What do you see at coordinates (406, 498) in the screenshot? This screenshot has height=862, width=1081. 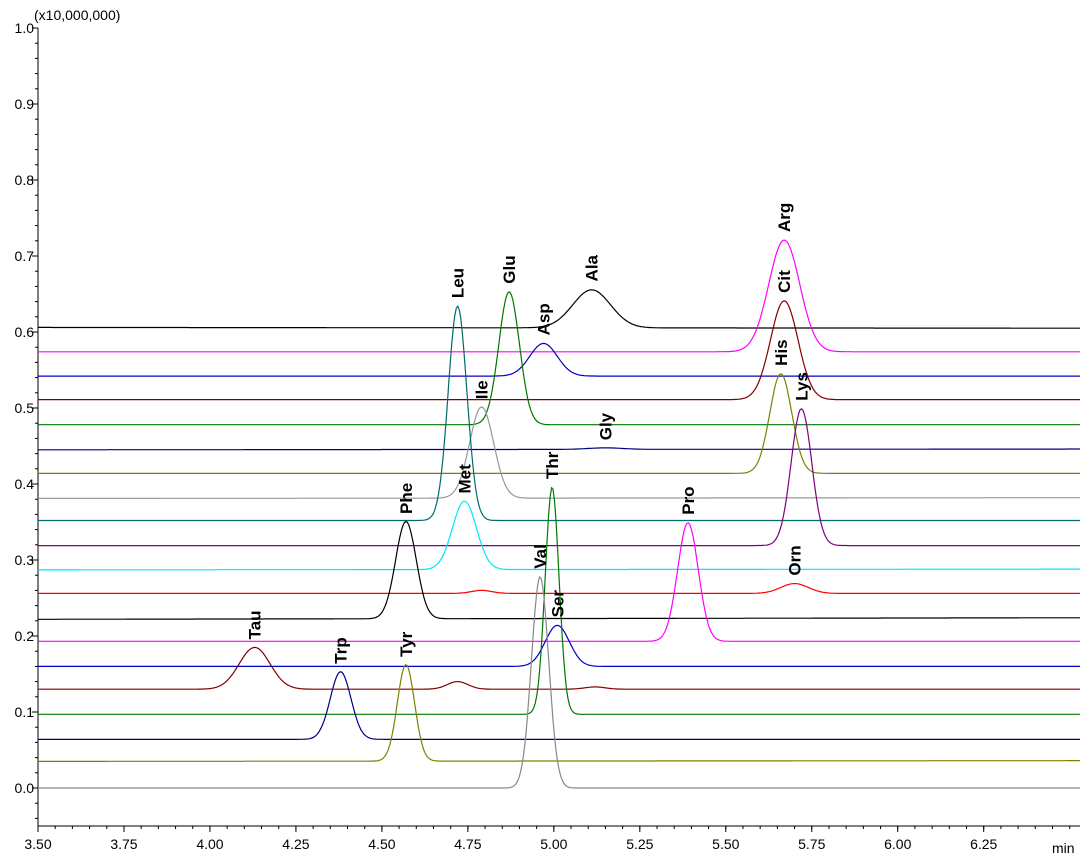 I see `peak-label: Phe` at bounding box center [406, 498].